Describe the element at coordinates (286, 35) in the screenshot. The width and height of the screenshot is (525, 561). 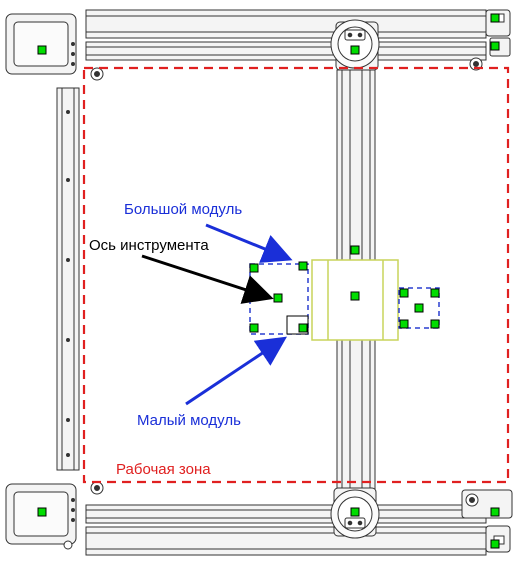
I see `top-rail` at that location.